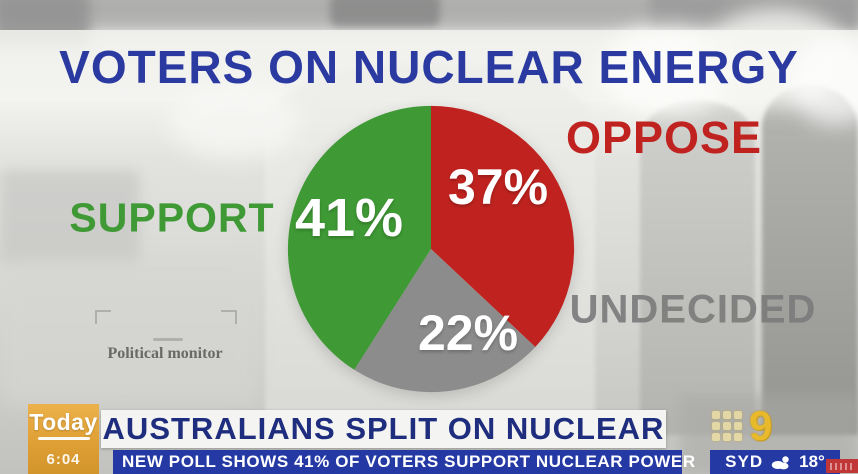 Image resolution: width=858 pixels, height=474 pixels. Describe the element at coordinates (165, 353) in the screenshot. I see `source-watermark: Political monitor` at that location.